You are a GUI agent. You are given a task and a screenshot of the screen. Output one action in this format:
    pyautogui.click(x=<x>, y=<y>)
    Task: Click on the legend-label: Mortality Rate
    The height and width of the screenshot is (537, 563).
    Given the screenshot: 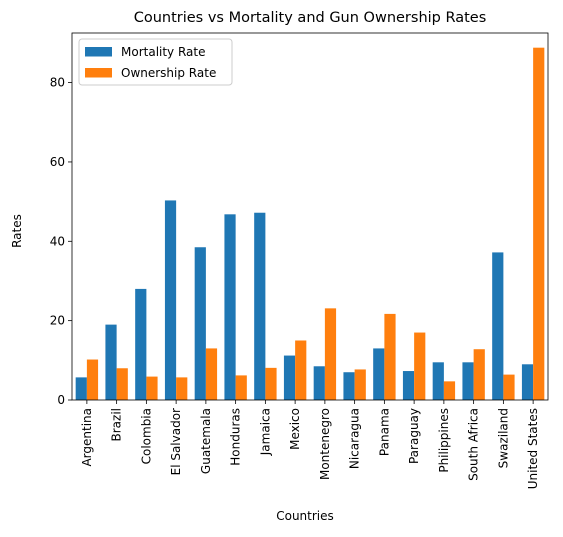 What is the action you would take?
    pyautogui.click(x=163, y=52)
    